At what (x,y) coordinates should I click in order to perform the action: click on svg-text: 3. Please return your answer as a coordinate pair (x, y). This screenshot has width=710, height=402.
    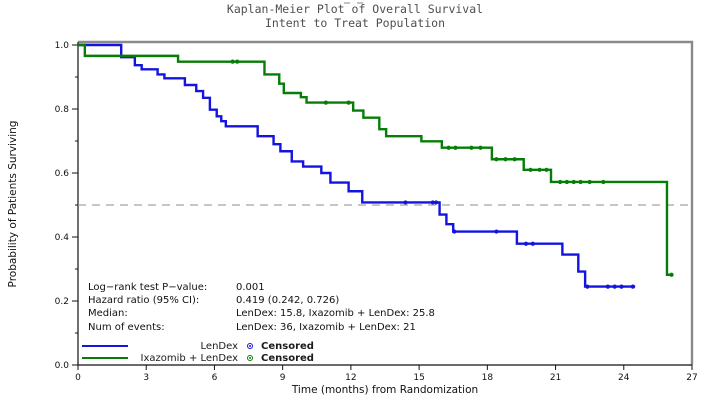
    Looking at the image, I should click on (146, 378).